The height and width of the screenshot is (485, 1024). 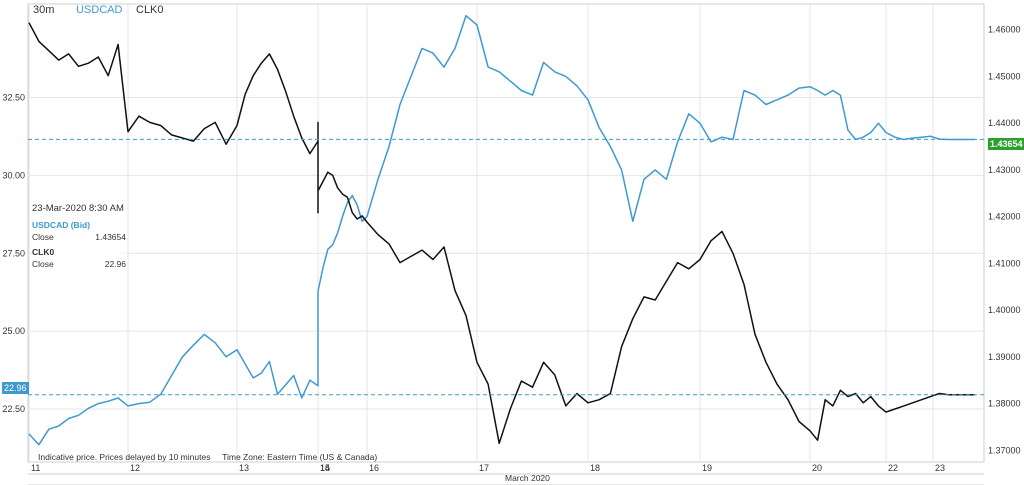 What do you see at coordinates (43, 264) in the screenshot?
I see `tooltip-close-label-2: Close` at bounding box center [43, 264].